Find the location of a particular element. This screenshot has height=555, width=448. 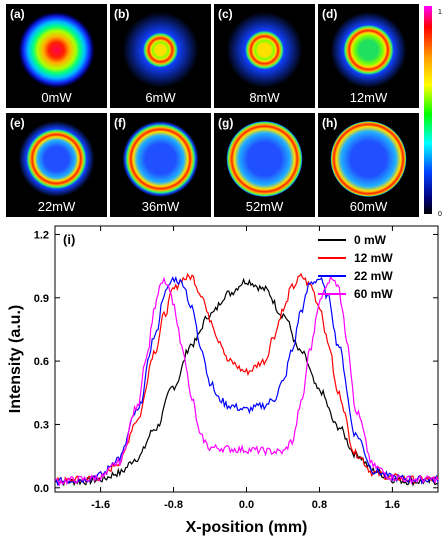

x-axis-label: X-position (mm) is located at coordinates (247, 527).